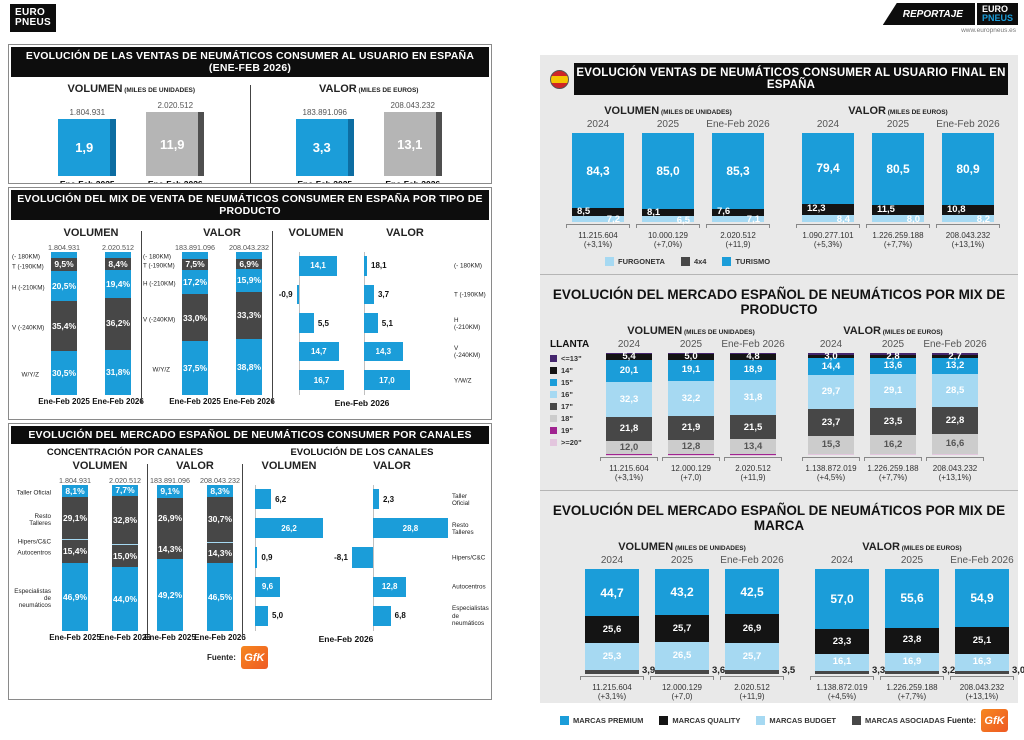  What do you see at coordinates (629, 371) in the screenshot?
I see `bar-segment: 20,1` at bounding box center [629, 371].